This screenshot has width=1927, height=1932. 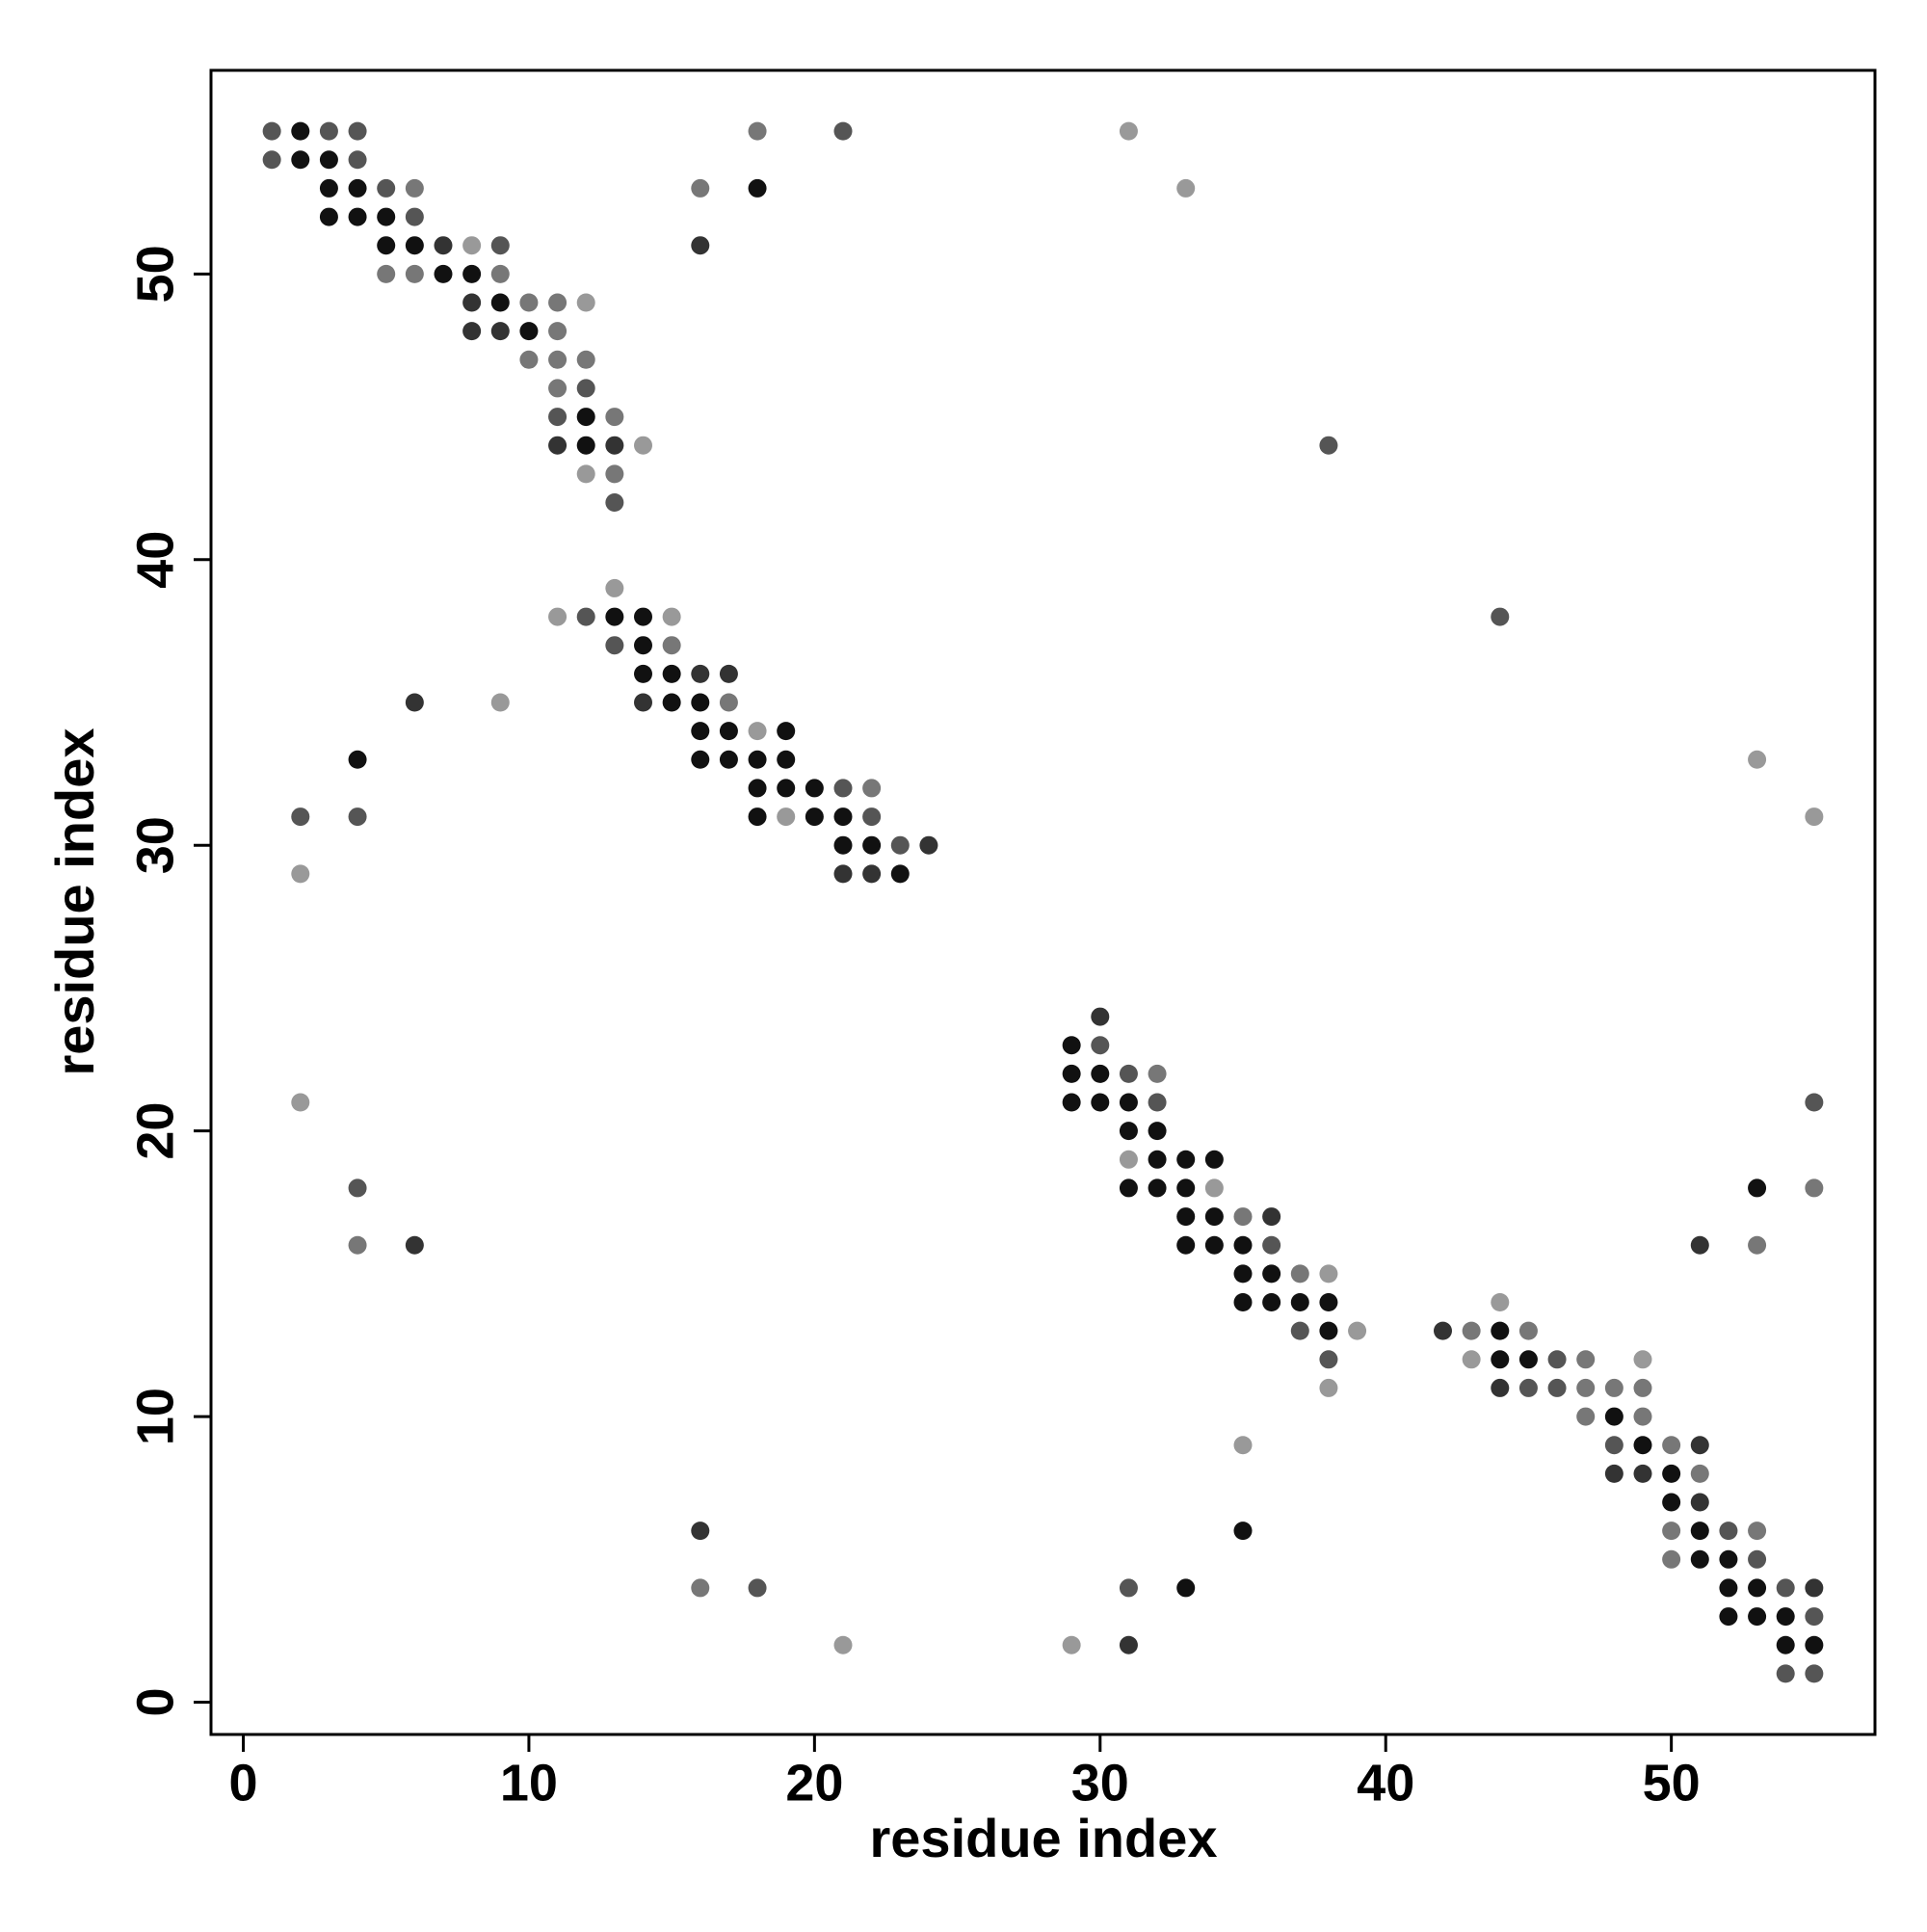 What do you see at coordinates (155, 845) in the screenshot?
I see `y-tick-label: 30` at bounding box center [155, 845].